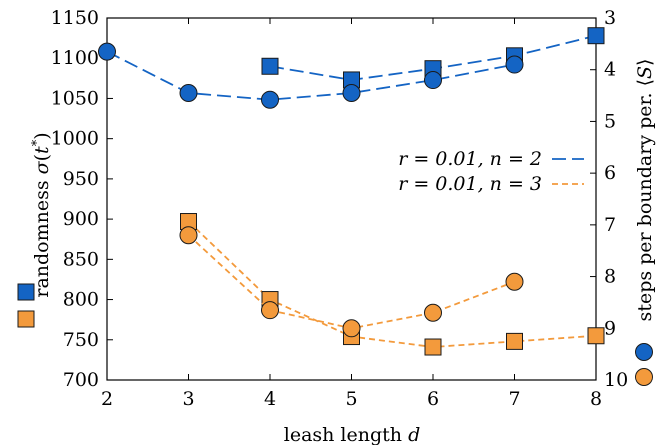  Describe the element at coordinates (81, 380) in the screenshot. I see `y-tick-label-left: 700` at that location.